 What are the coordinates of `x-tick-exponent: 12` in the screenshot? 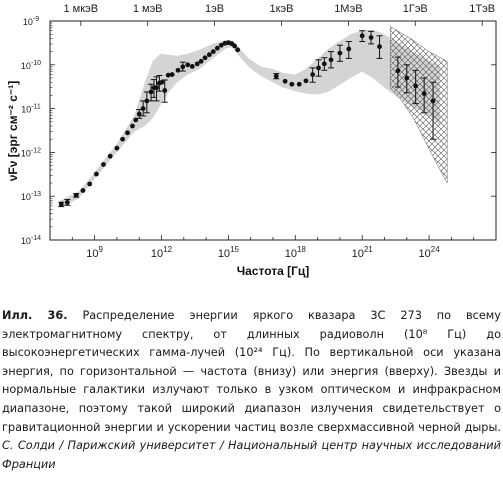 It's located at (167, 249).